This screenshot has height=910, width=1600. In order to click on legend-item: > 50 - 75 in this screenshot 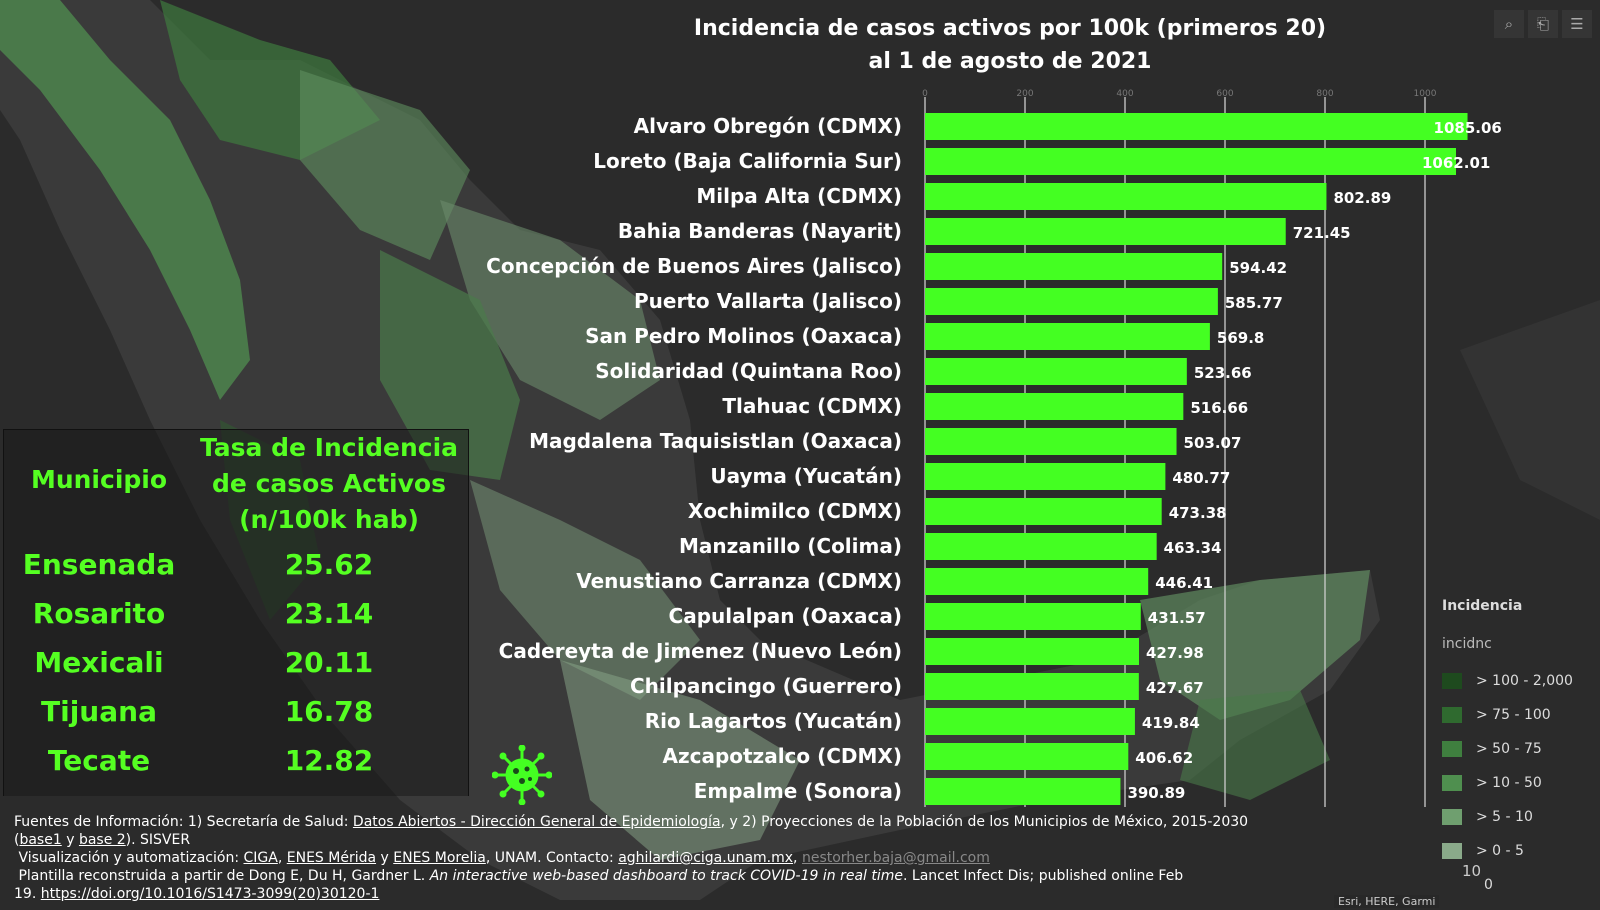, I will do `click(1492, 749)`.